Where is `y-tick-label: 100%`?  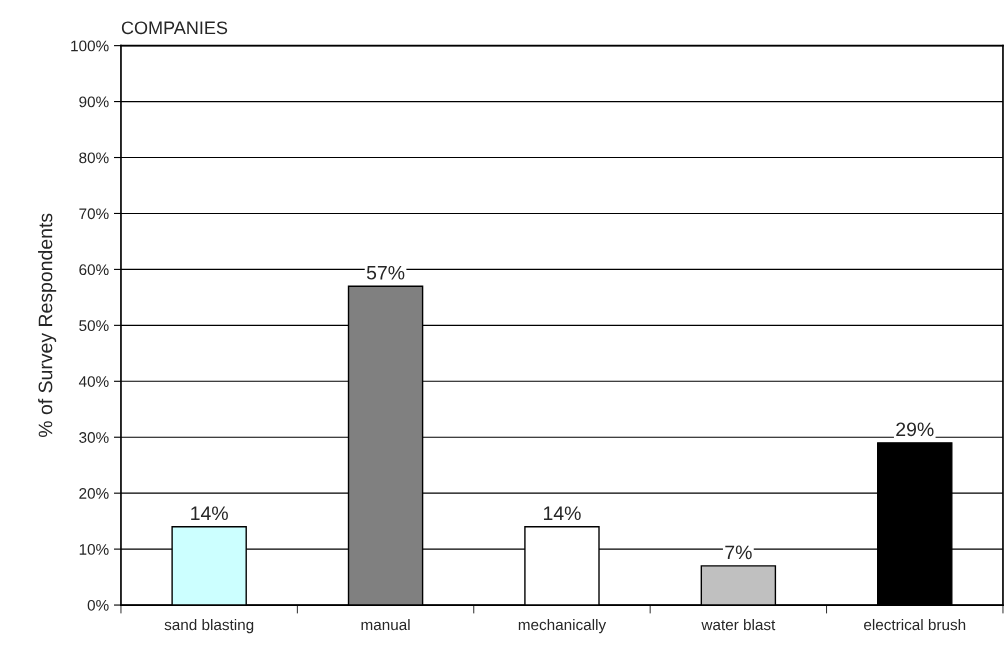 y-tick-label: 100% is located at coordinates (90, 46).